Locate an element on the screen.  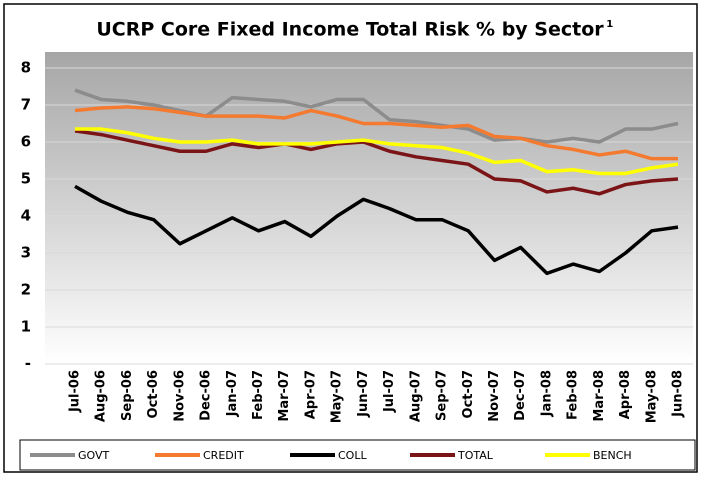
title-footnote: 1 is located at coordinates (609, 24).